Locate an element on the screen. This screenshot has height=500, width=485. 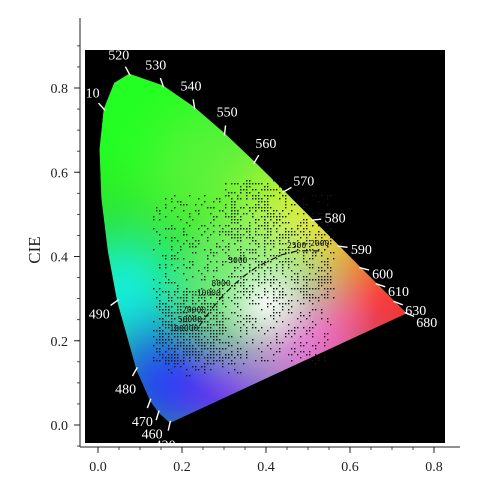
y-tick-label: 0.8 is located at coordinates (60, 89).